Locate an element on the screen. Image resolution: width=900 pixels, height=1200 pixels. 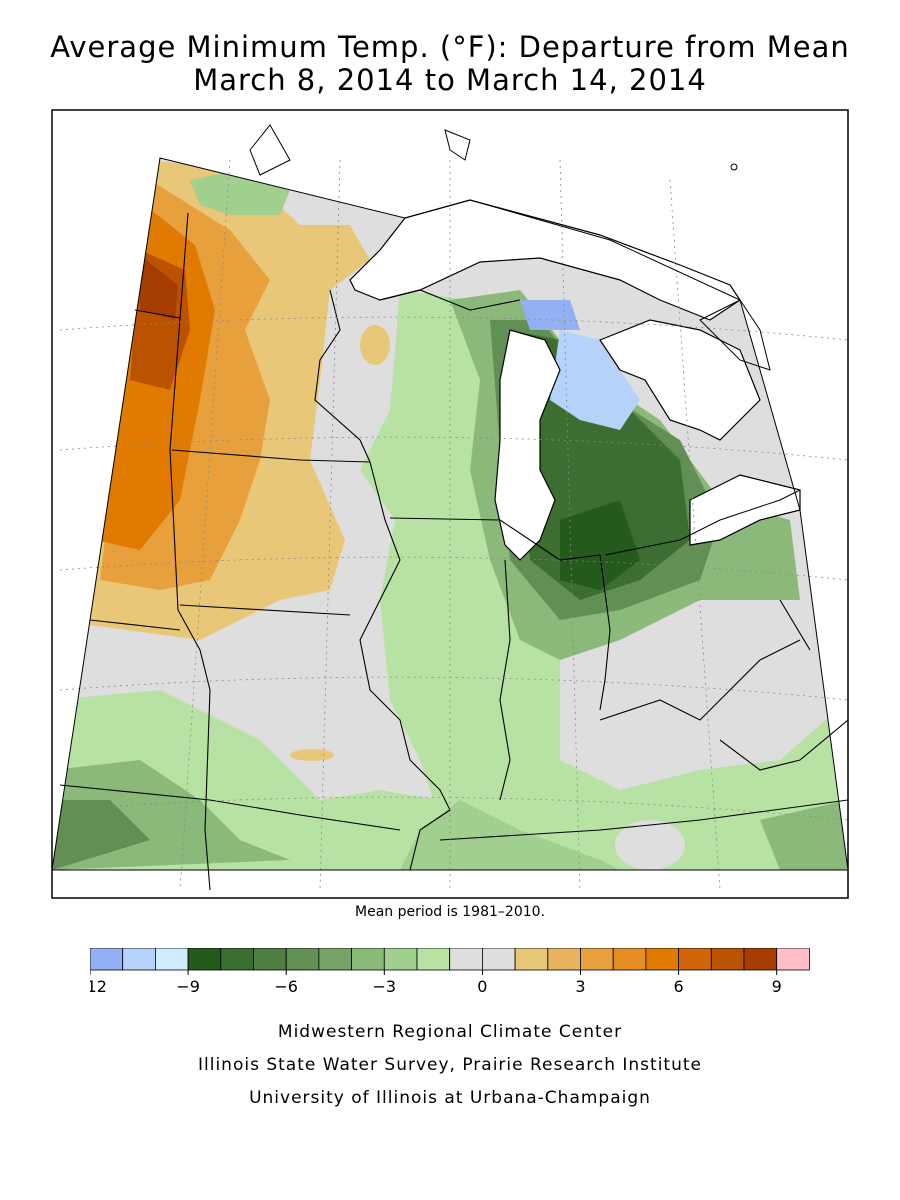
border-wv-va is located at coordinates (783, 745).